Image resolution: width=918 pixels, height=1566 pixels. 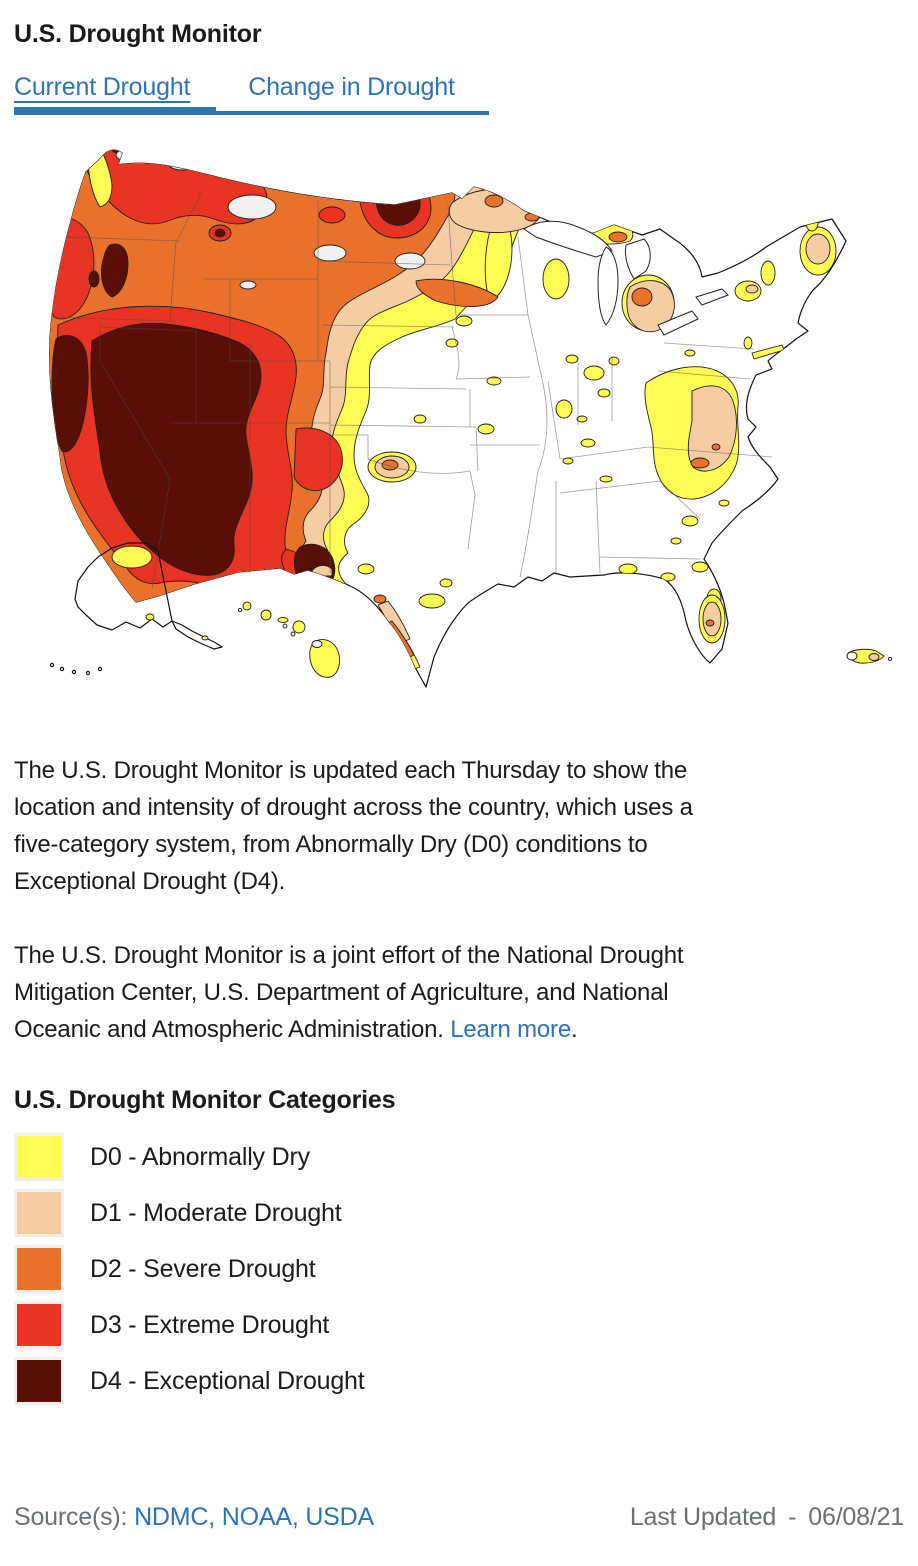 What do you see at coordinates (678, 323) in the screenshot?
I see `lake-erie` at bounding box center [678, 323].